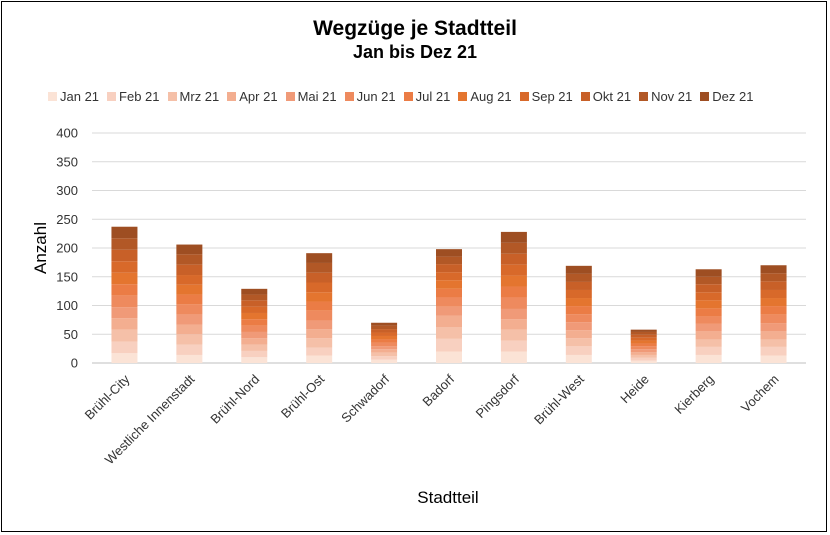 This screenshot has height=535, width=830. I want to click on legend-item: Mai 21, so click(311, 96).